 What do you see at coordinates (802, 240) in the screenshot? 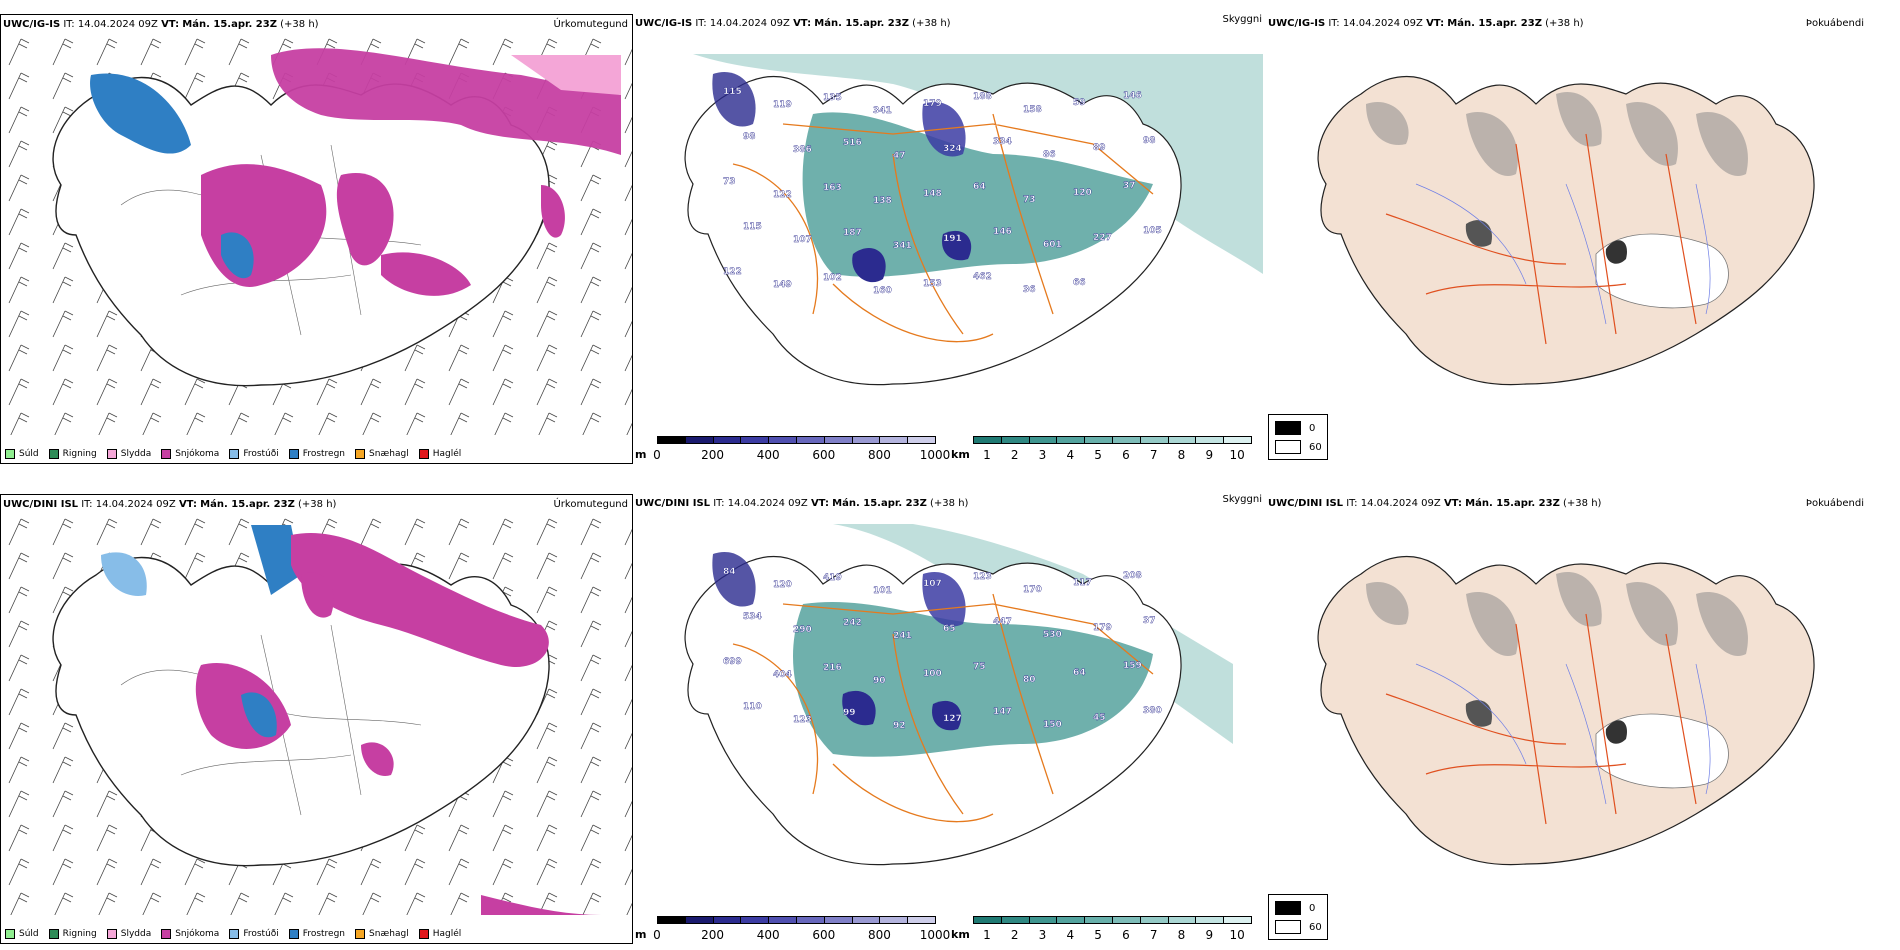
I see `ceiling-label: 107` at bounding box center [802, 240].